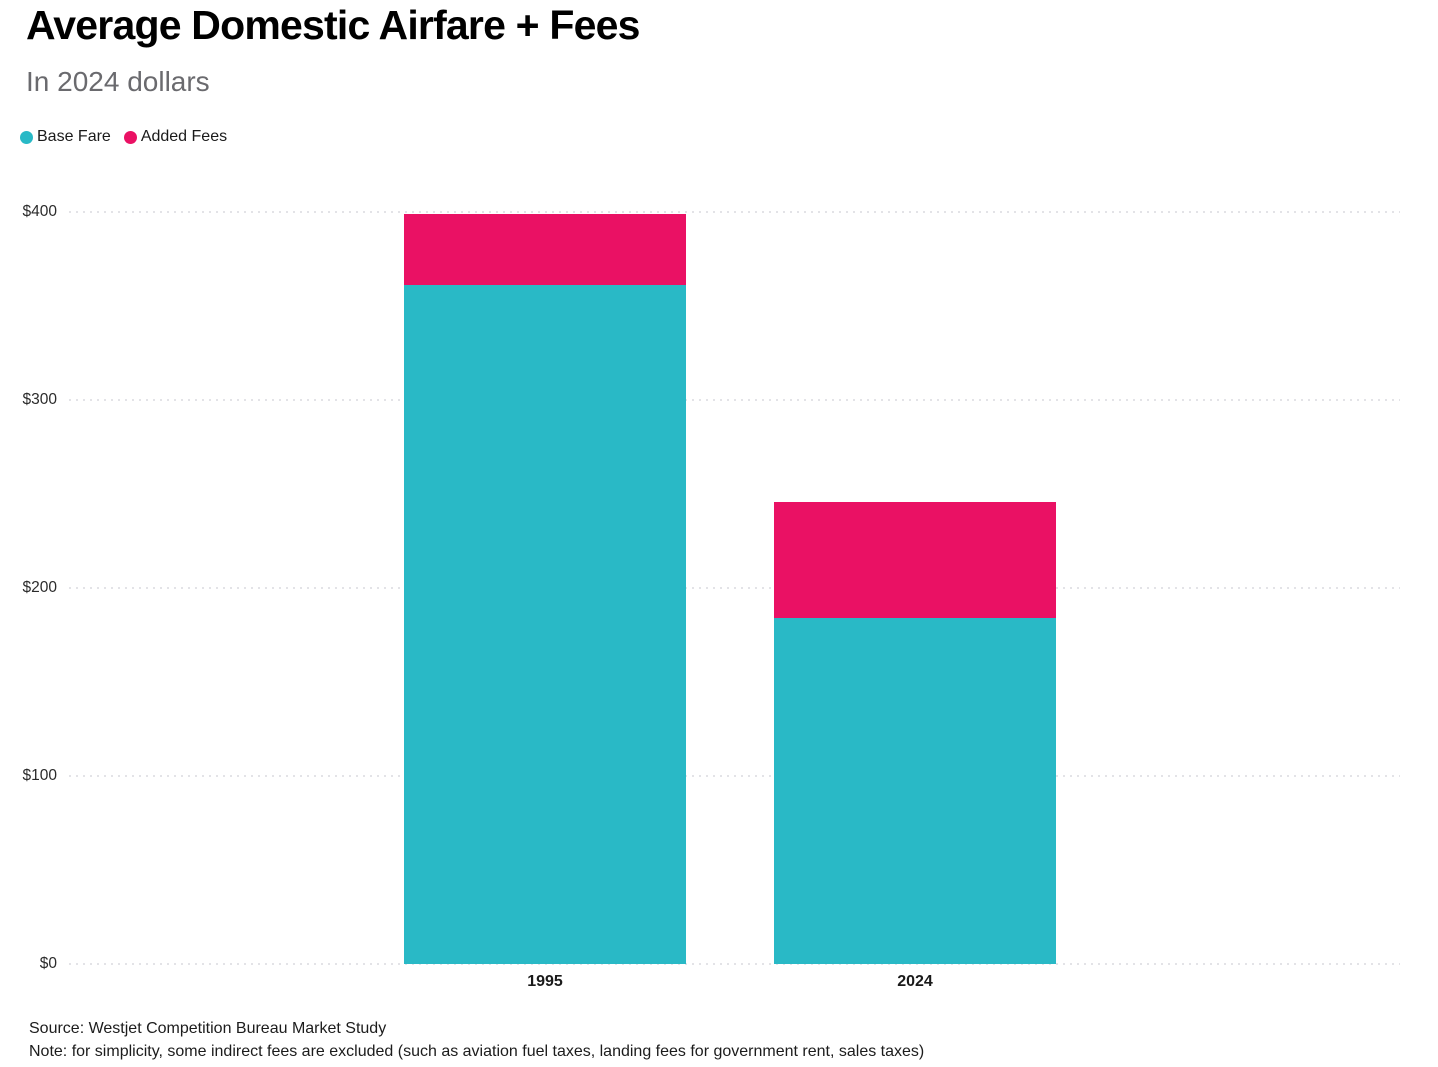  What do you see at coordinates (734, 964) in the screenshot?
I see `gridline--0` at bounding box center [734, 964].